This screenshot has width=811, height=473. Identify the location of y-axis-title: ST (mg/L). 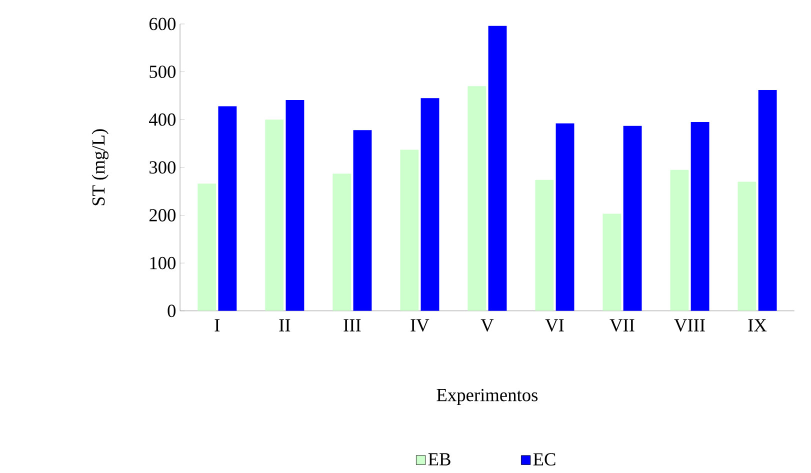
(100, 167).